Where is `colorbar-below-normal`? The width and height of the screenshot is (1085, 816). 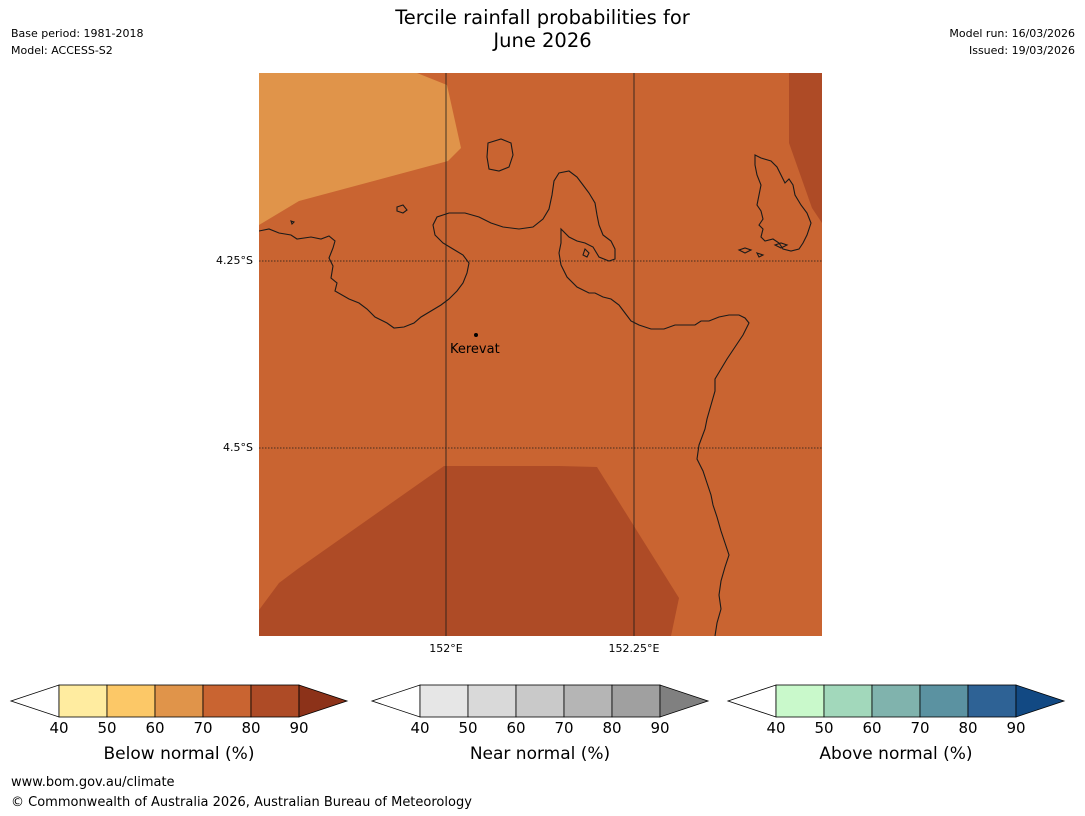
colorbar-below-normal is located at coordinates (179, 701).